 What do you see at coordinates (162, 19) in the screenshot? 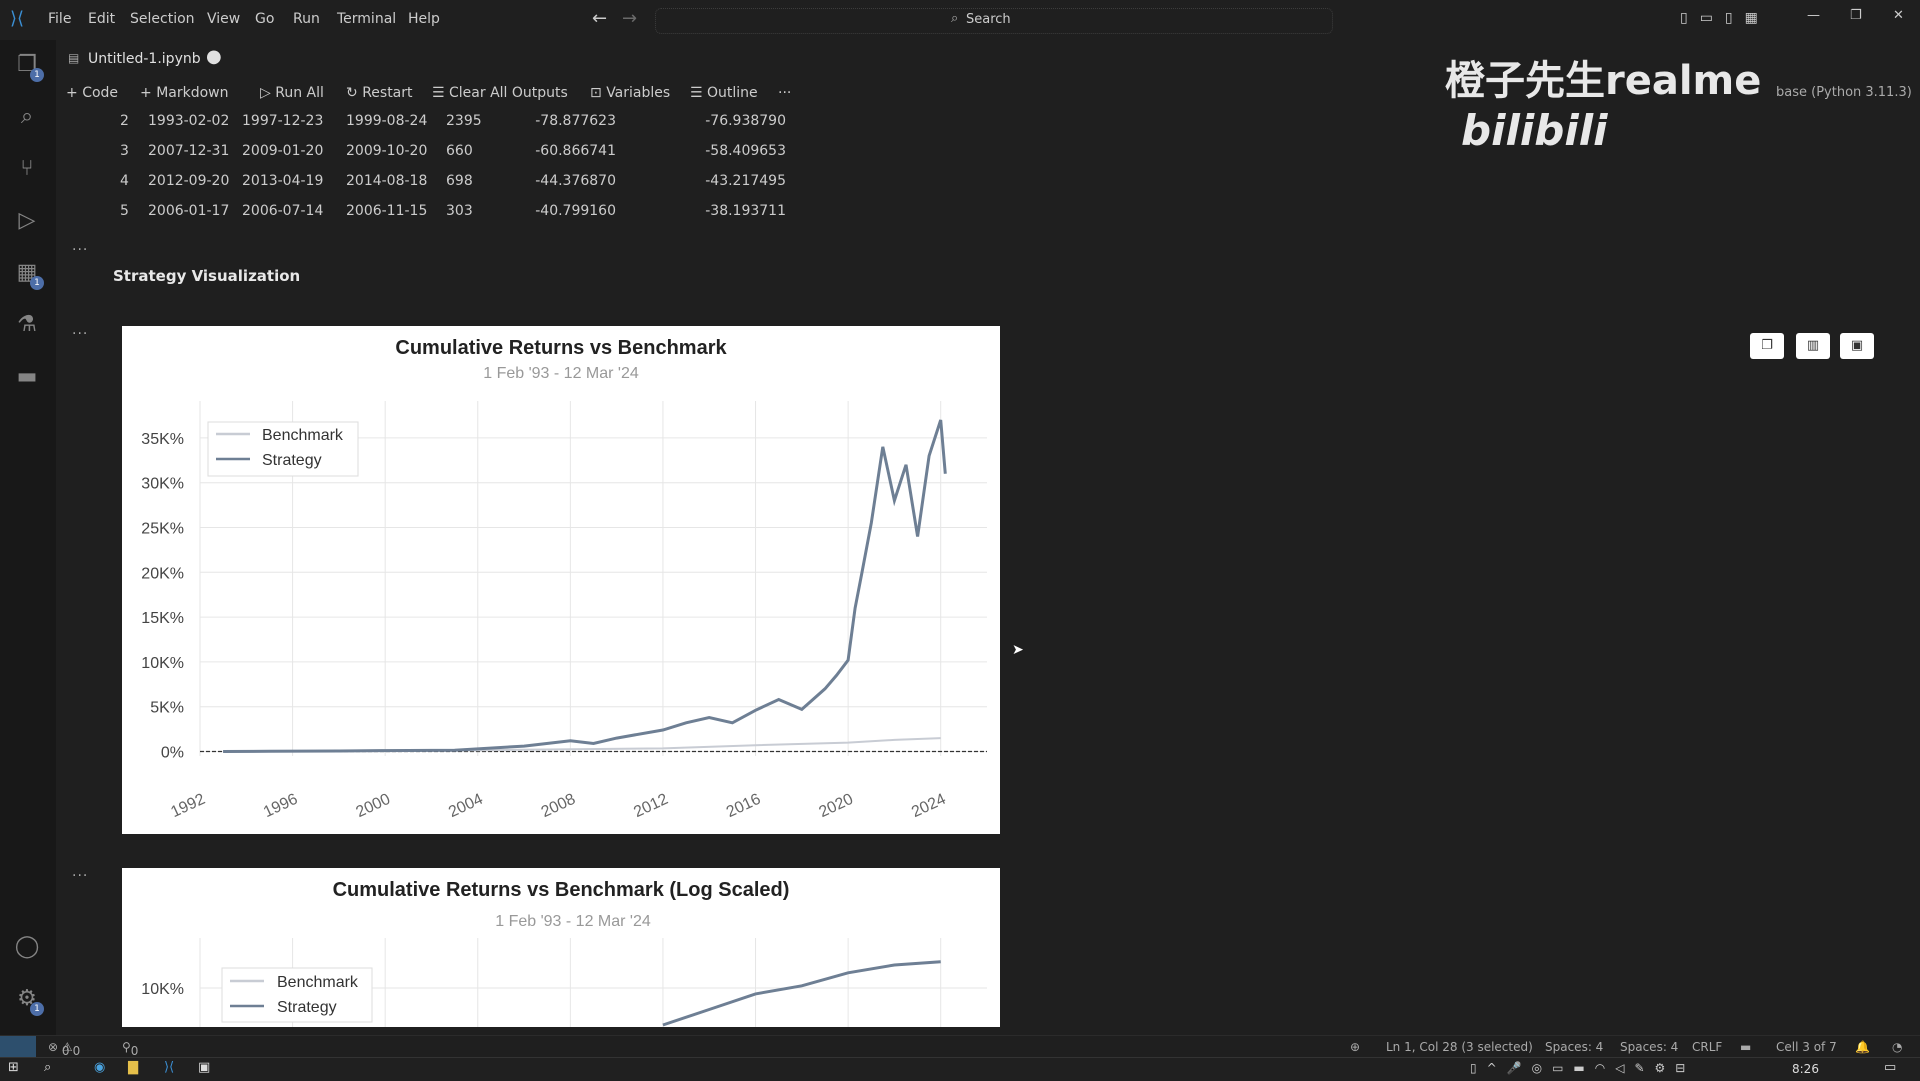
I see `menu-item-selection: Selection` at bounding box center [162, 19].